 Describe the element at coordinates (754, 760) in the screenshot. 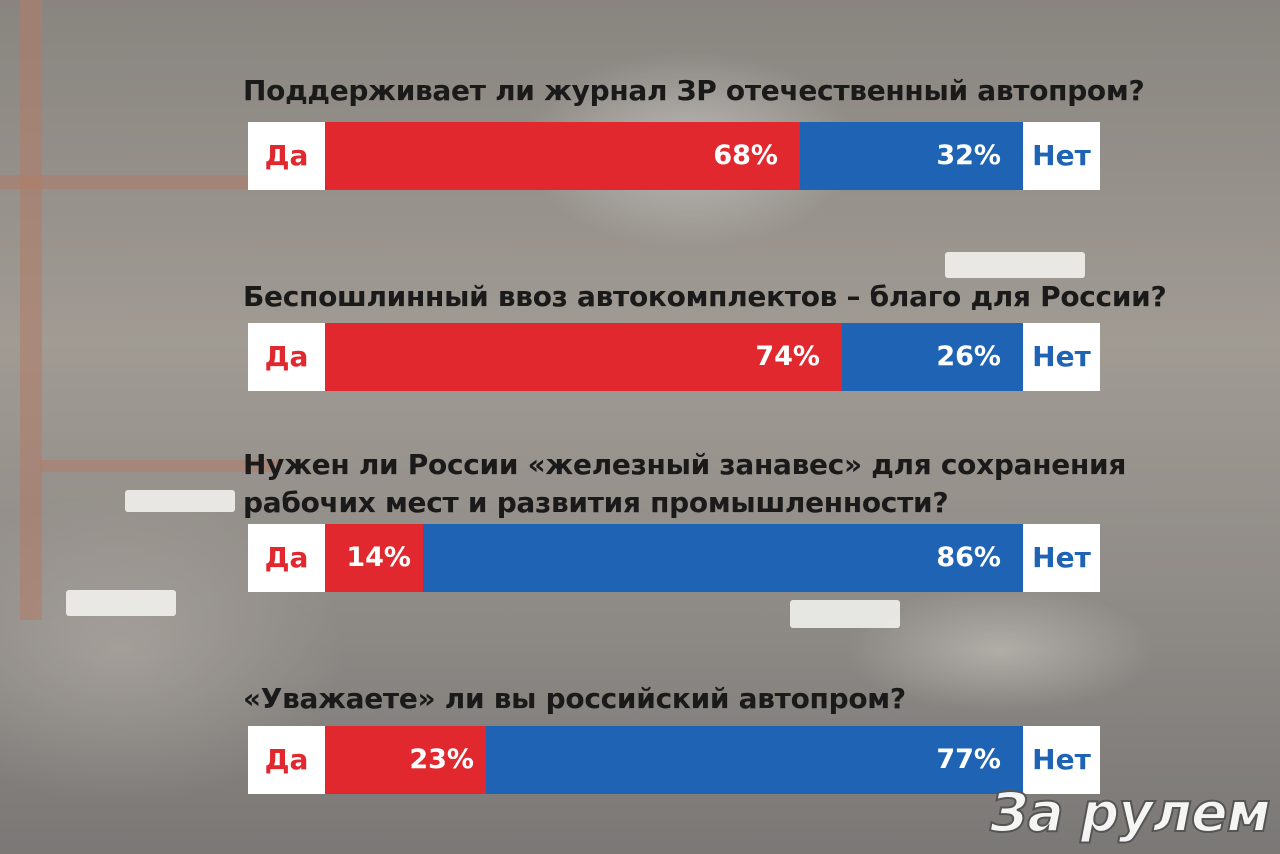

I see `no-bar-segment: 77%` at that location.